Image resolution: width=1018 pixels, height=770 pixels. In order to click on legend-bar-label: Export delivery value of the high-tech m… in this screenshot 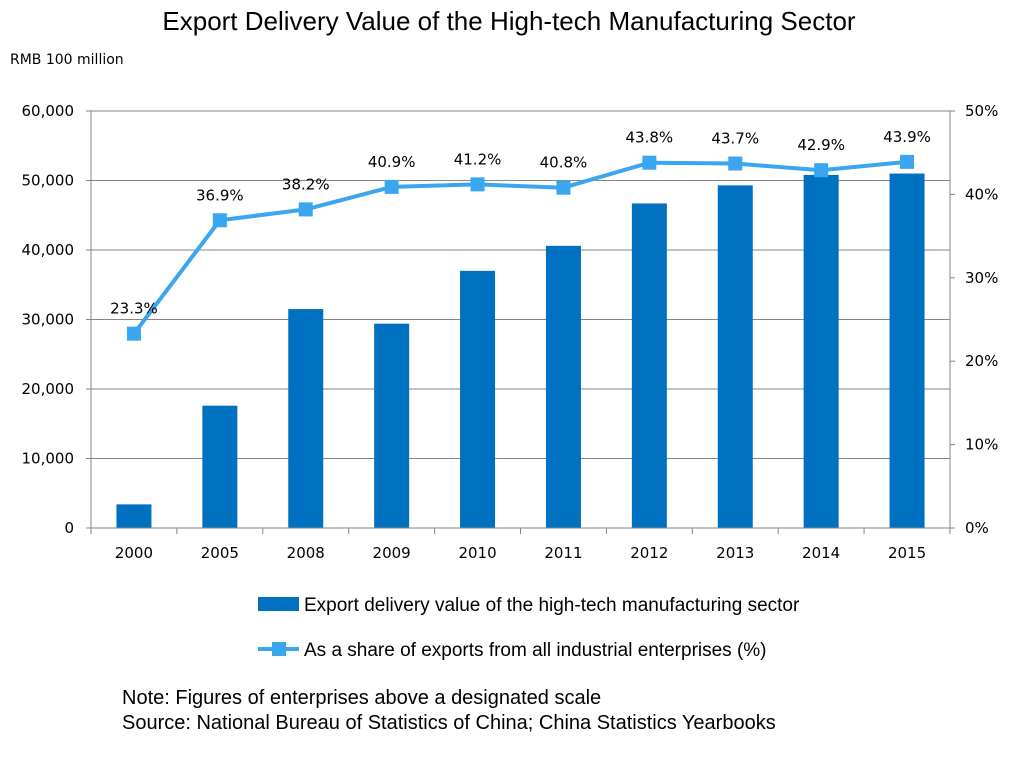, I will do `click(552, 605)`.